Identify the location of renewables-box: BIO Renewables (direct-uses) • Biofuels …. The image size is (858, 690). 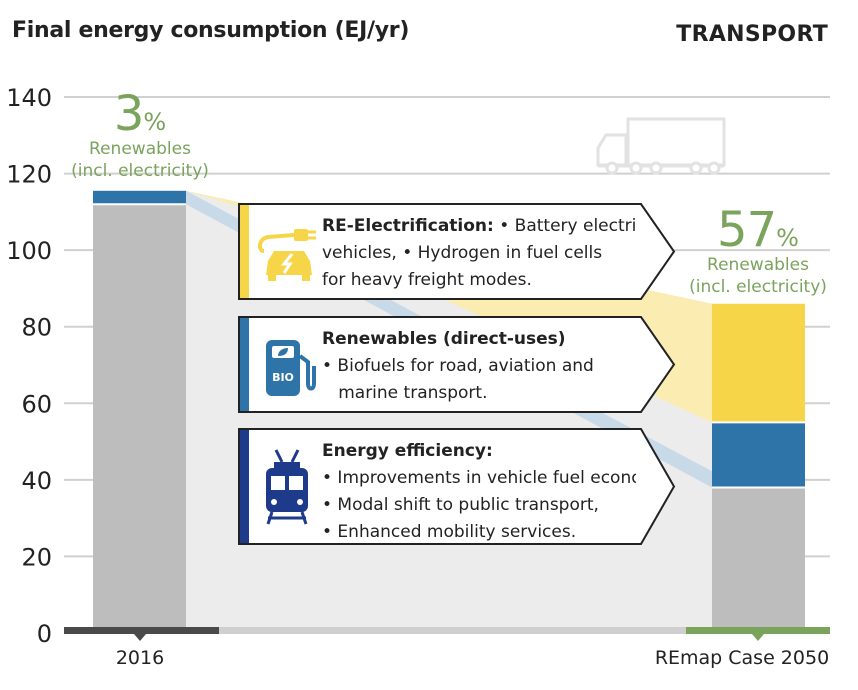
(457, 364).